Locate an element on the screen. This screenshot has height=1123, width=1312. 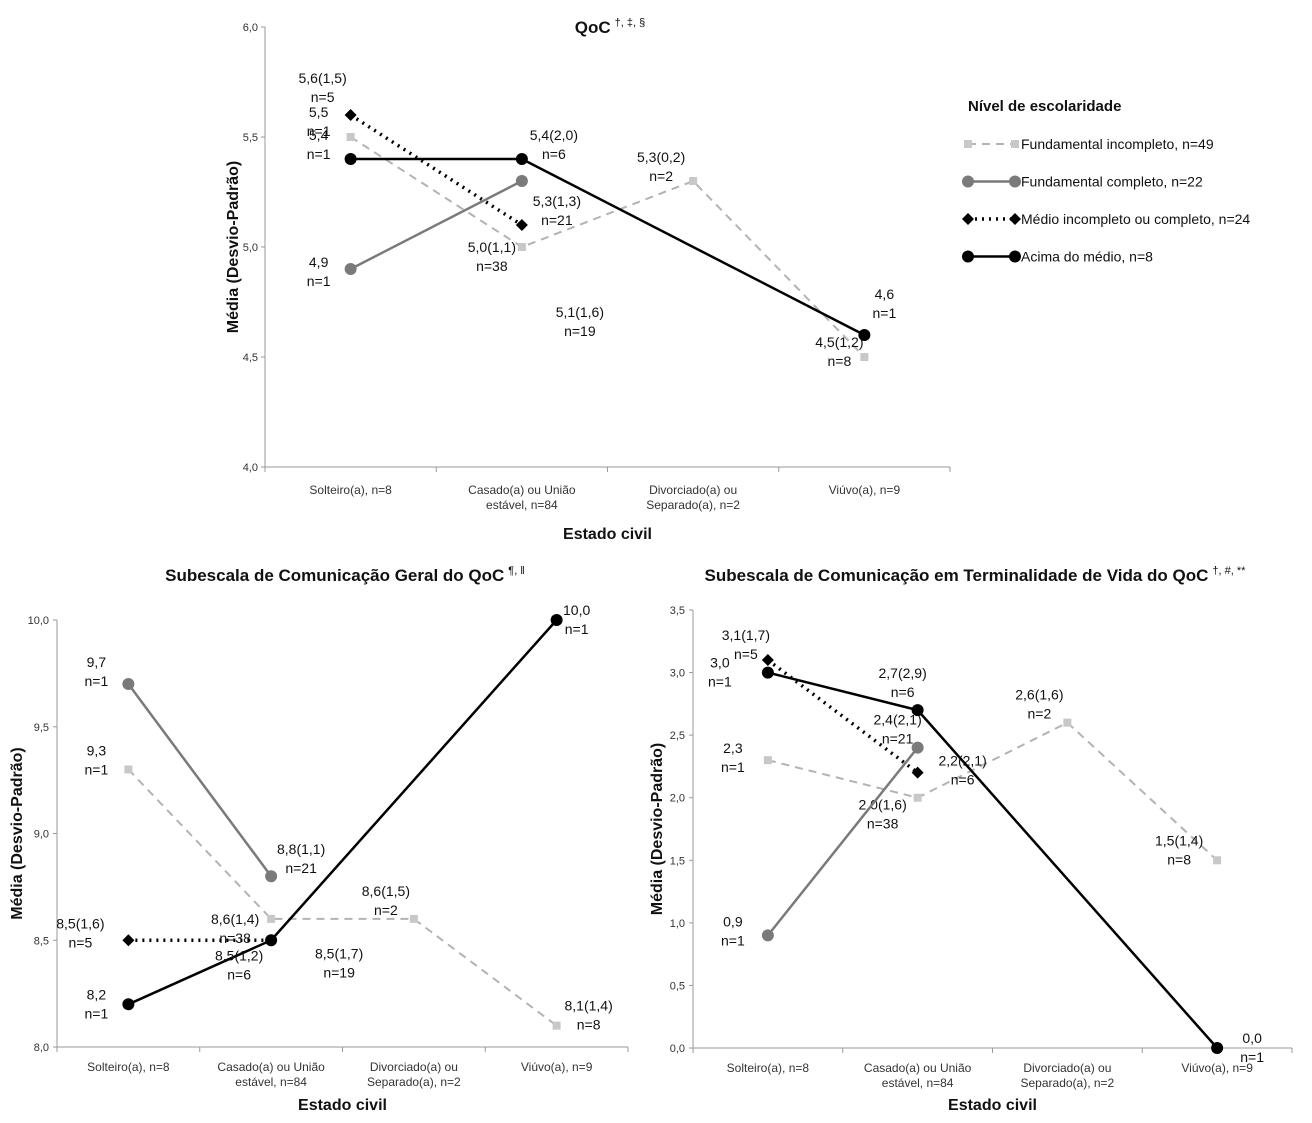
data-label: 8,5(1,7) is located at coordinates (339, 953).